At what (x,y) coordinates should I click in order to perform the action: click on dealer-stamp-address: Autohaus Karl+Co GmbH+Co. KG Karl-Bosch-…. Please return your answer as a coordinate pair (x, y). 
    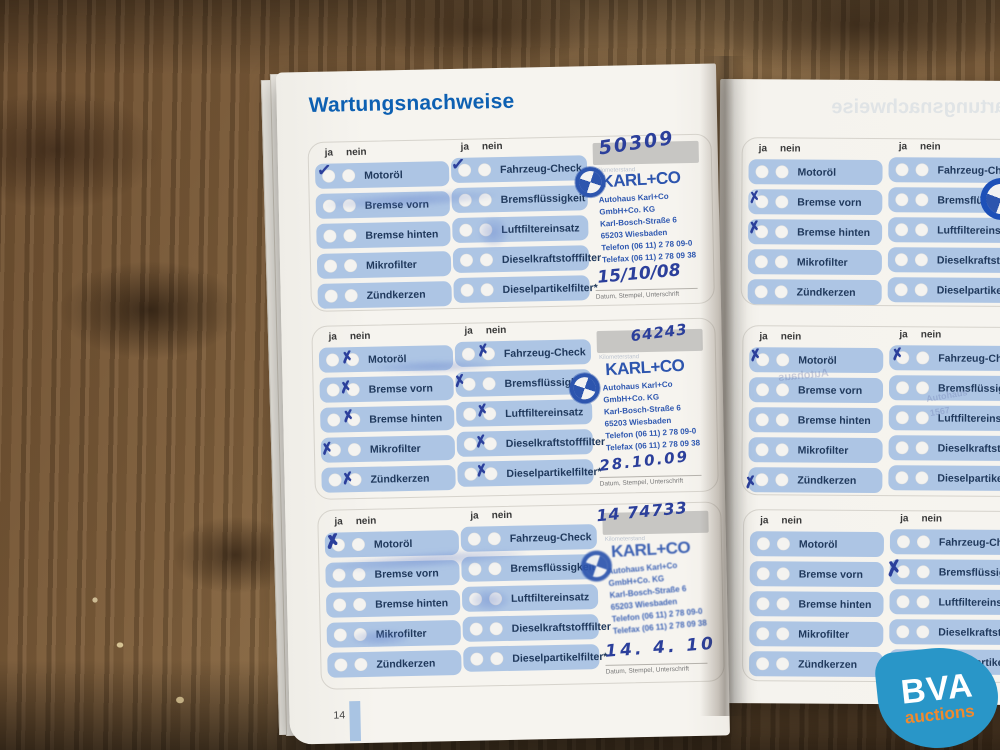
    Looking at the image, I should click on (651, 415).